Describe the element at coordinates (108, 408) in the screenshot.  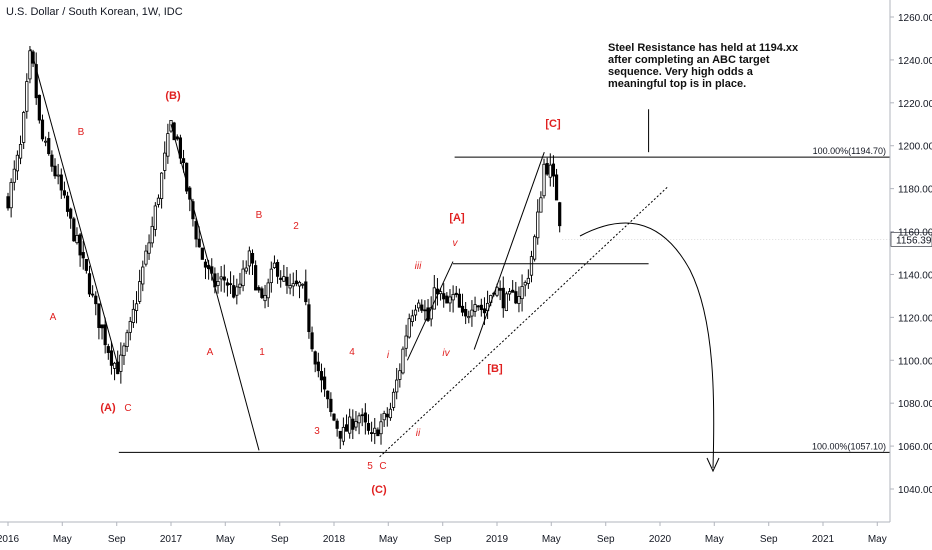
I see `wave-label: (A)` at that location.